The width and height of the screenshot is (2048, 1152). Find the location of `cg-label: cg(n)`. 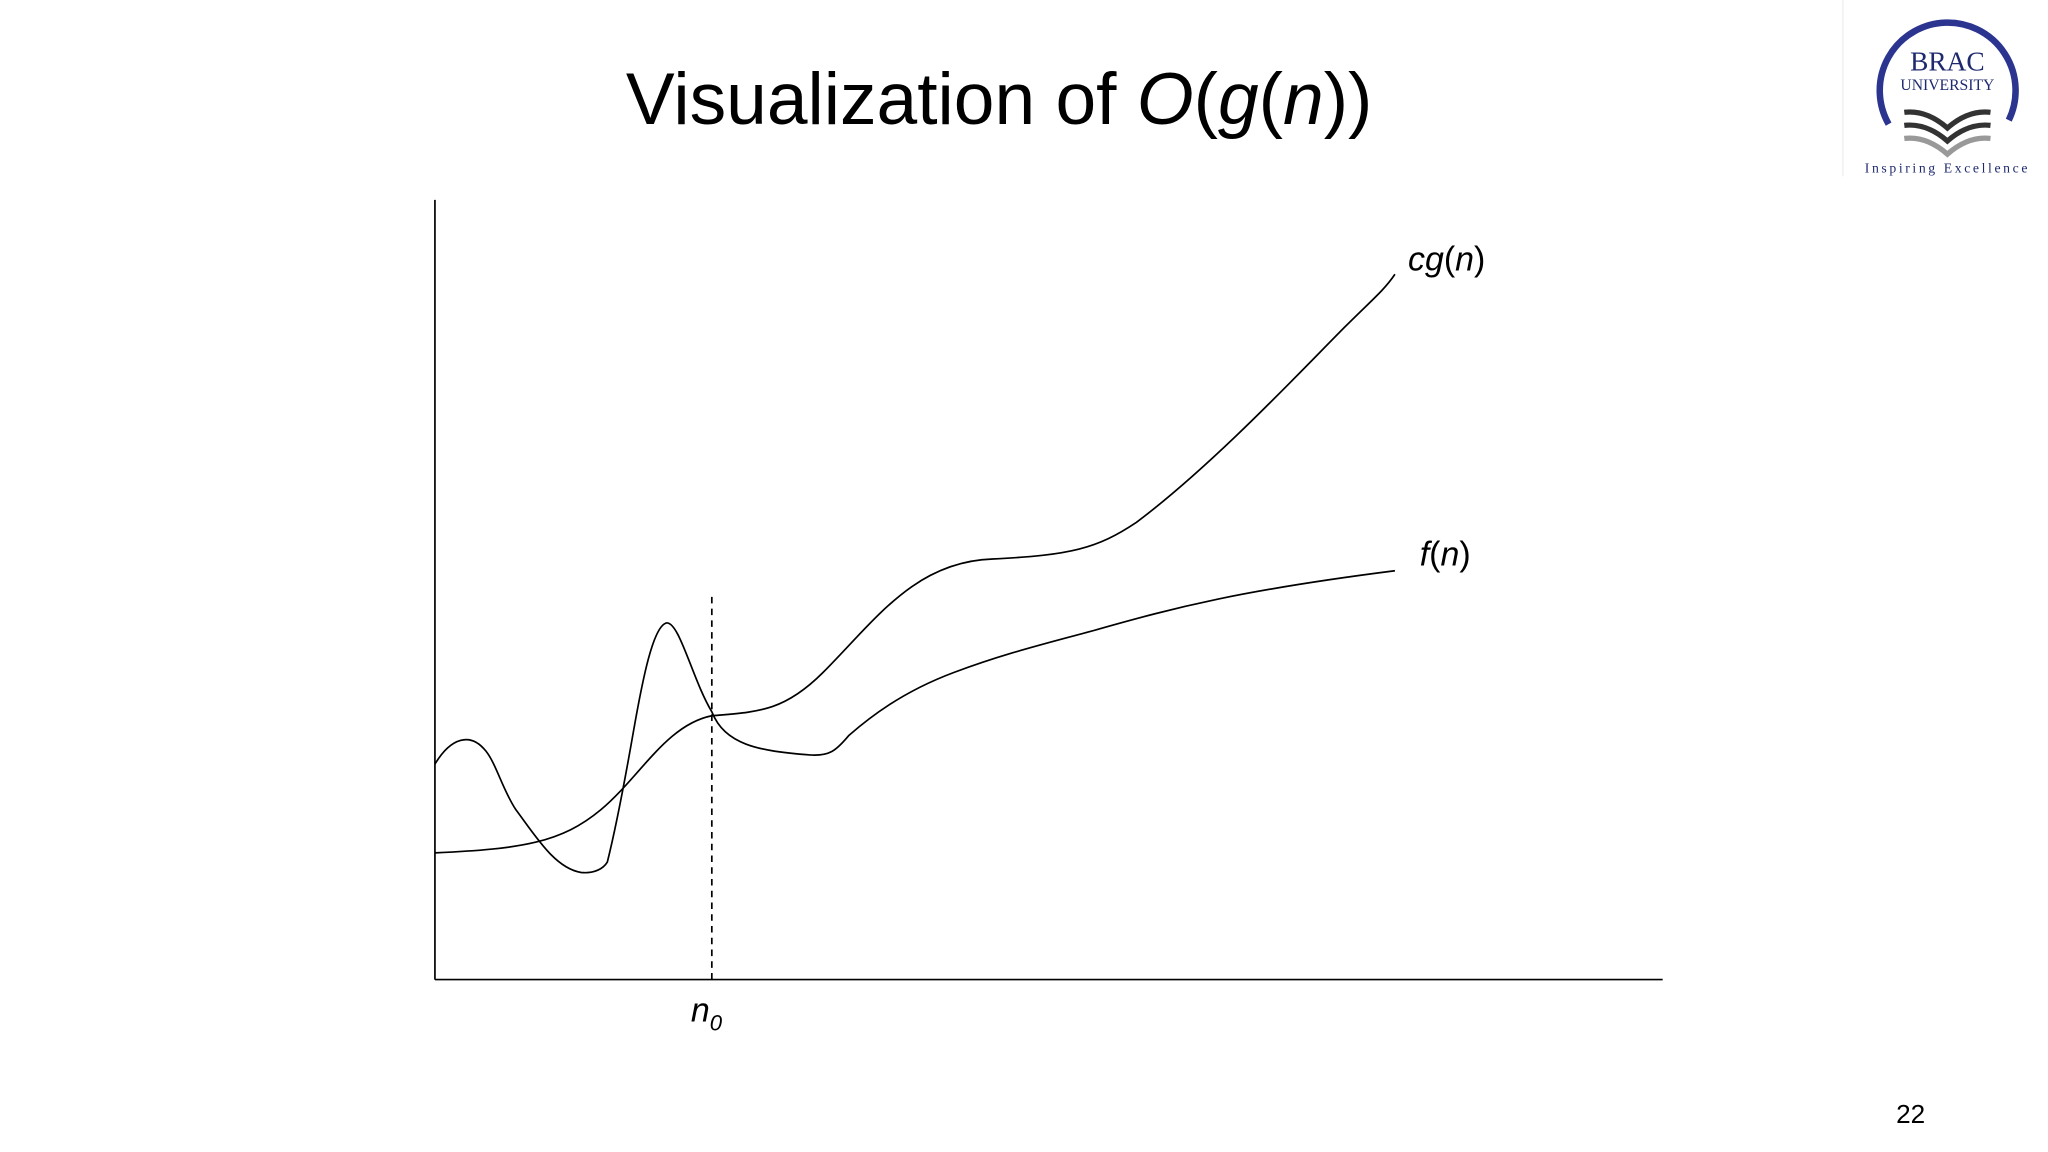

cg-label: cg(n) is located at coordinates (1446, 259).